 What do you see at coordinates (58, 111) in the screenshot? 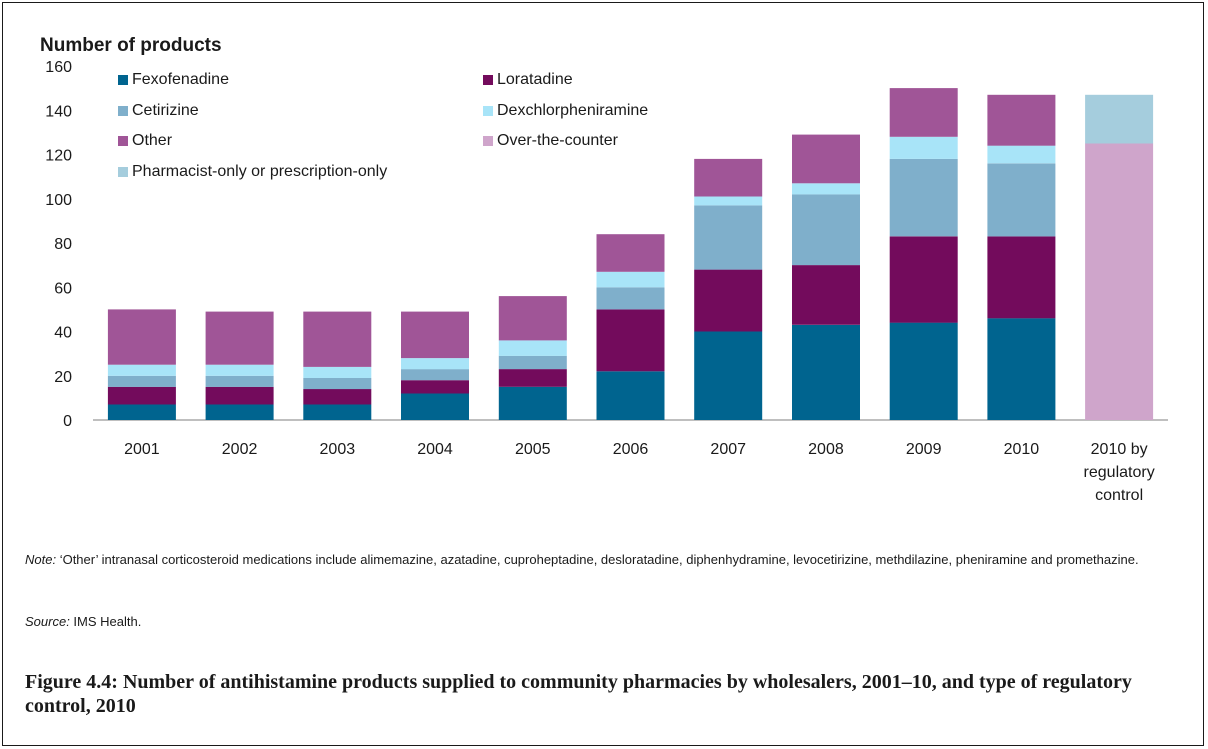
I see `y-tick-label: 140` at bounding box center [58, 111].